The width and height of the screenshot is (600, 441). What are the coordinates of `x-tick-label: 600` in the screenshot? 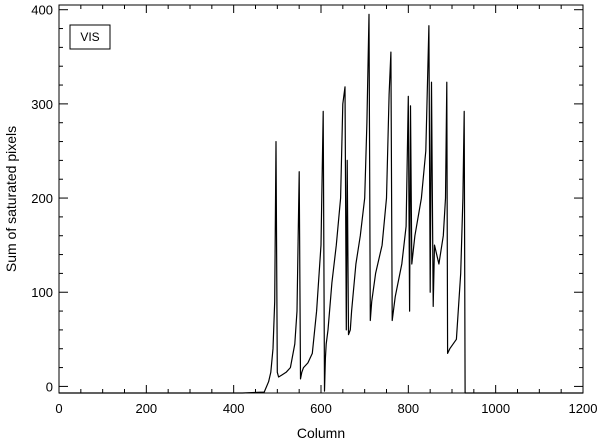 It's located at (321, 408).